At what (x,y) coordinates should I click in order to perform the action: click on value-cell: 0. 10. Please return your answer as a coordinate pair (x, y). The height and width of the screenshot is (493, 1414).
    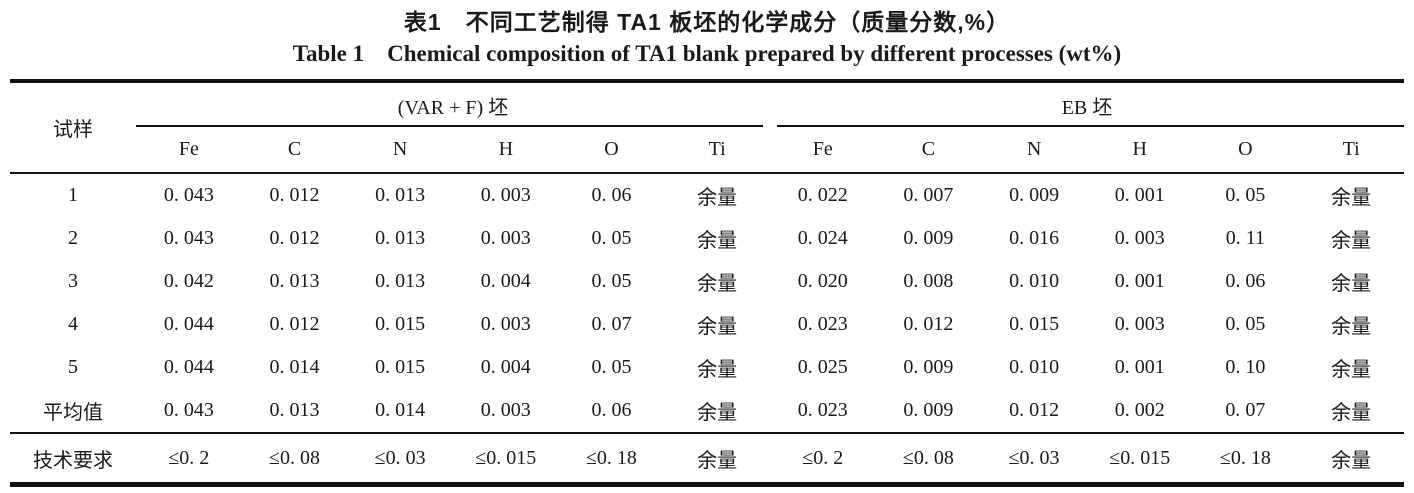
    Looking at the image, I should click on (1245, 367).